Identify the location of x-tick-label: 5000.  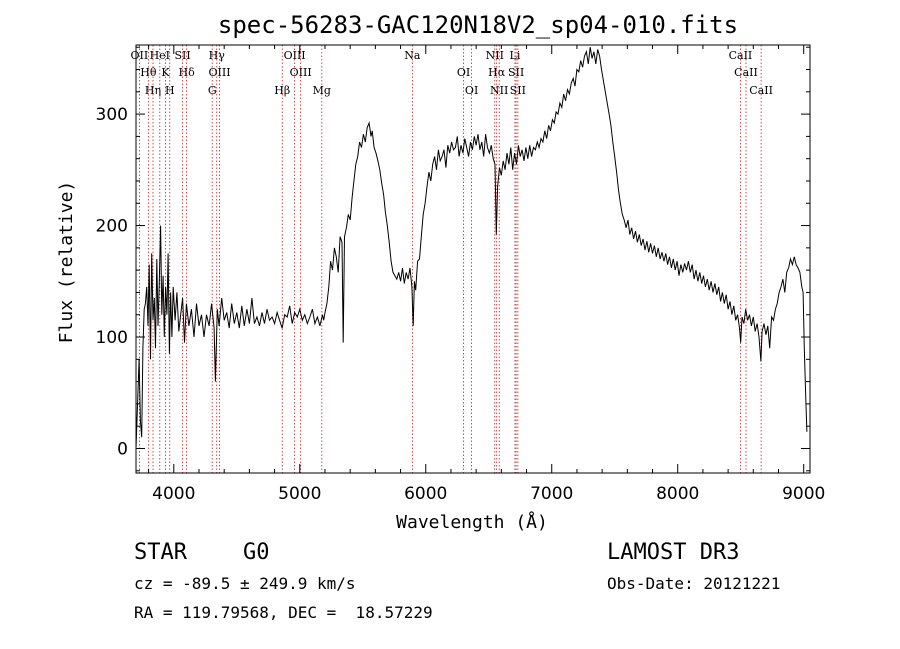
(299, 494).